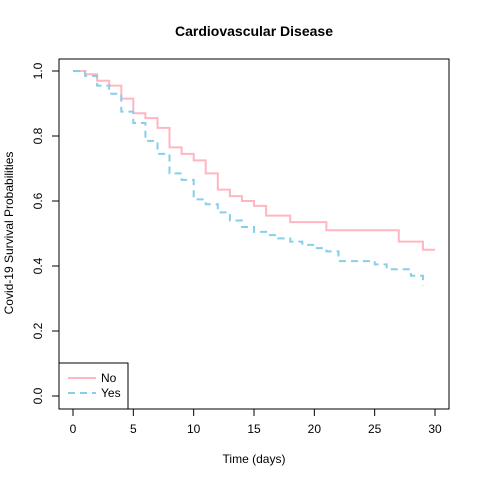 Image resolution: width=480 pixels, height=480 pixels. Describe the element at coordinates (194, 429) in the screenshot. I see `x-tick-label: 10` at that location.